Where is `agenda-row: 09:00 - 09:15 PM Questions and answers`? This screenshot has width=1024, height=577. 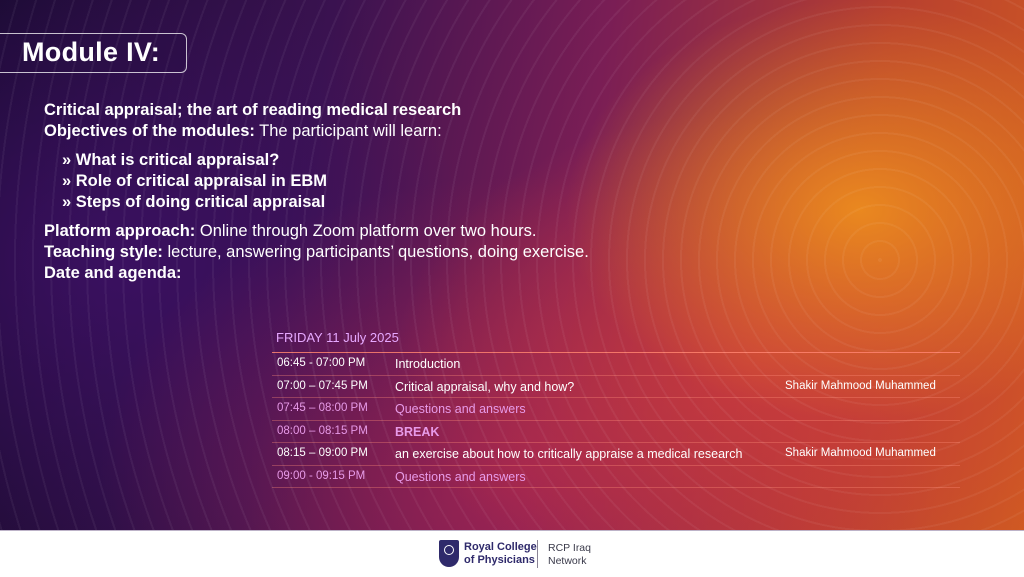
agenda-row: 09:00 - 09:15 PM Questions and answers is located at coordinates (616, 477).